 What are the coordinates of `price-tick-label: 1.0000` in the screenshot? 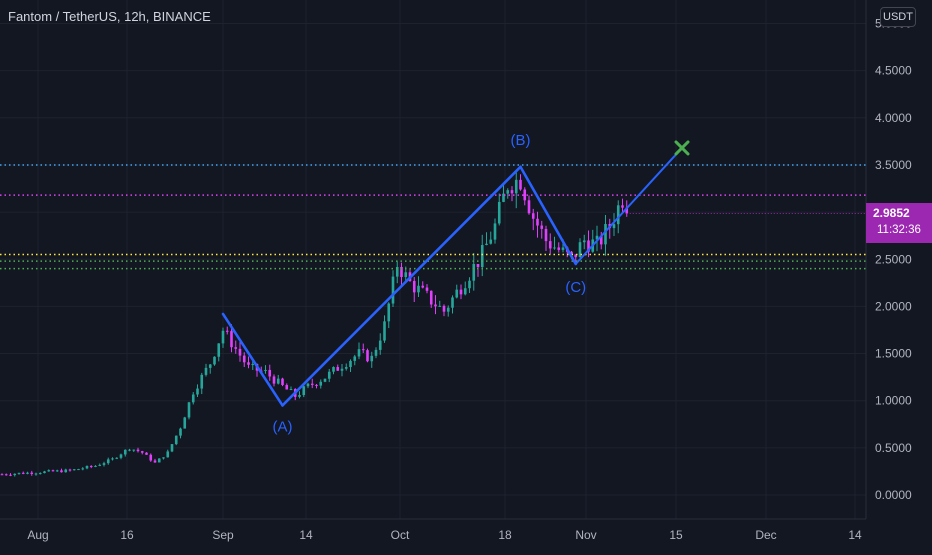 It's located at (893, 401).